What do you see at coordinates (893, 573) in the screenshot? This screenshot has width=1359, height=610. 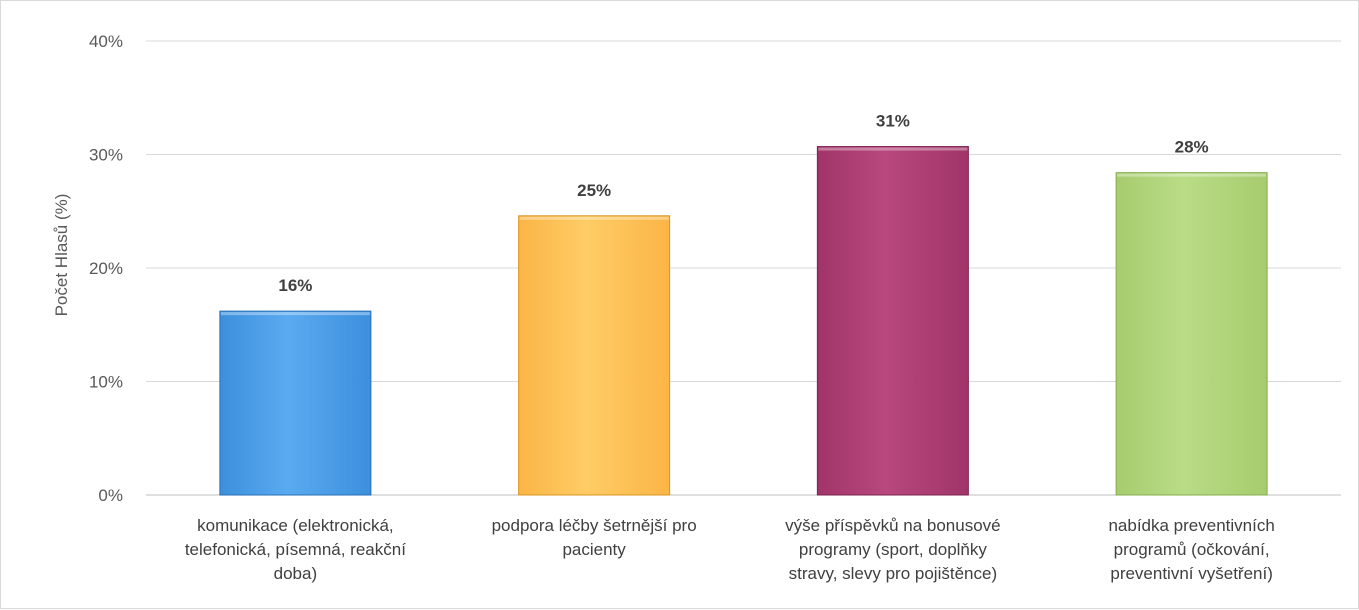 I see `x-tick-label: stravy, slevy pro pojištěnce)` at bounding box center [893, 573].